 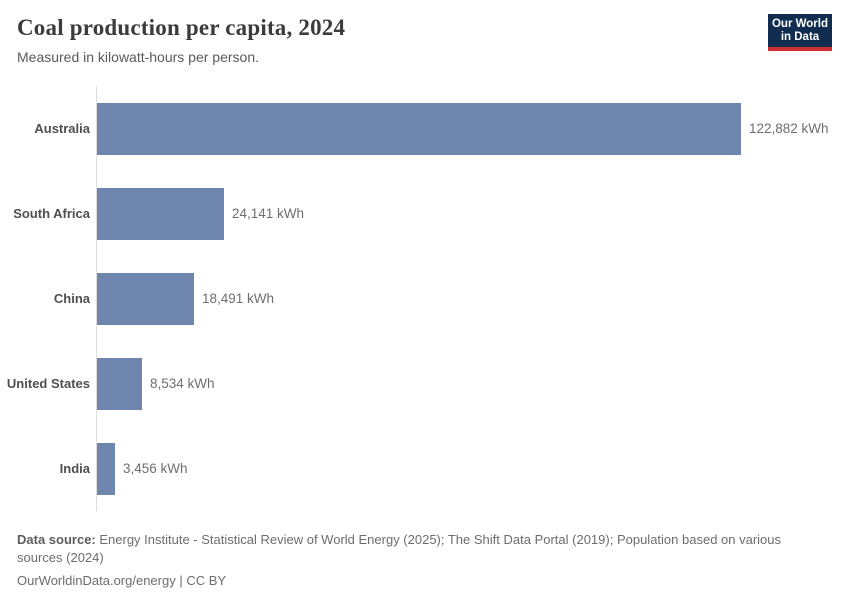 I want to click on bar-row: Australia 122,882 kWh, so click(x=425, y=128).